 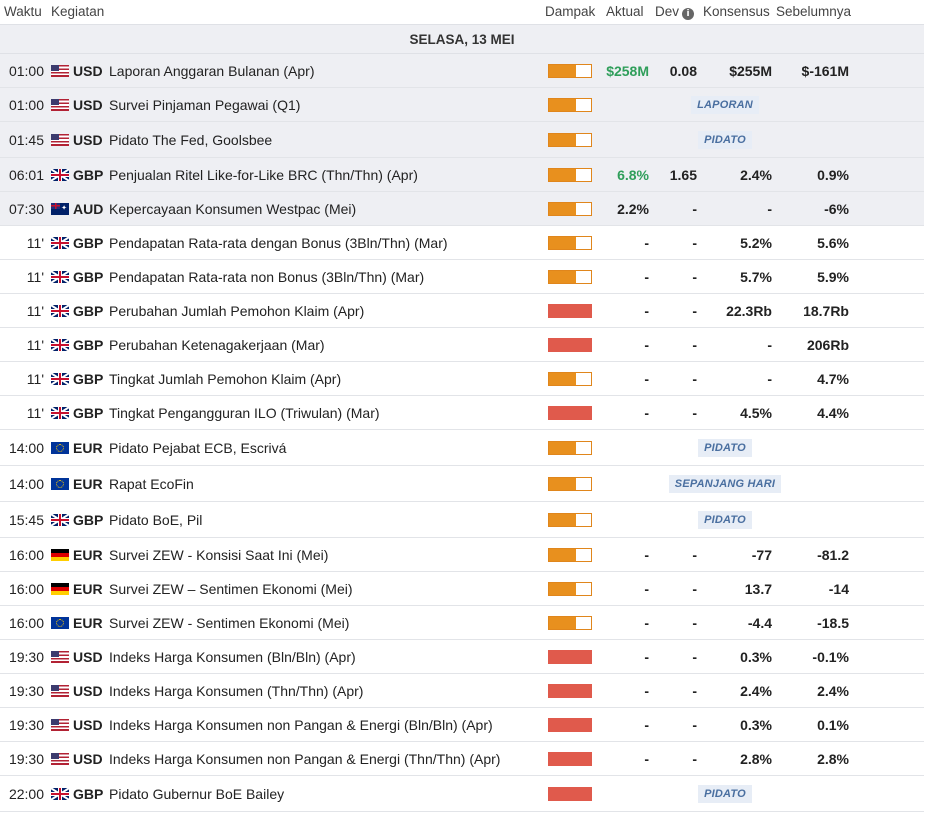 I want to click on event-name: Survei ZEW - Sentimen Ekonomi (Mei), so click(x=229, y=622).